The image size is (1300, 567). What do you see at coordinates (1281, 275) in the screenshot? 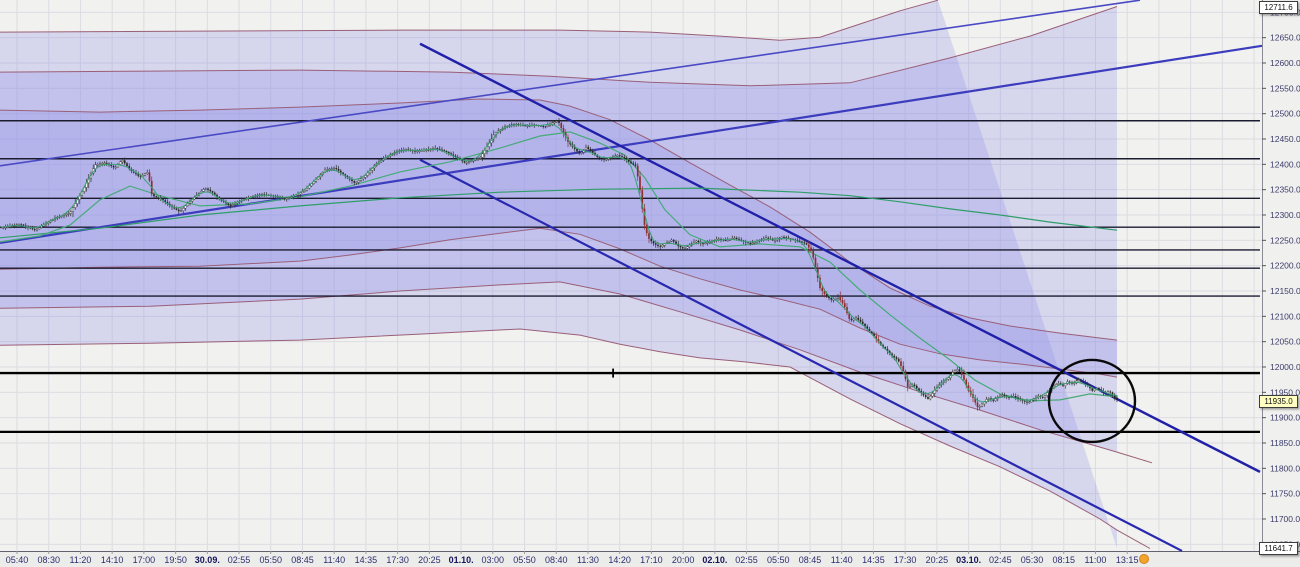
I see `price-axis-panel` at bounding box center [1281, 275].